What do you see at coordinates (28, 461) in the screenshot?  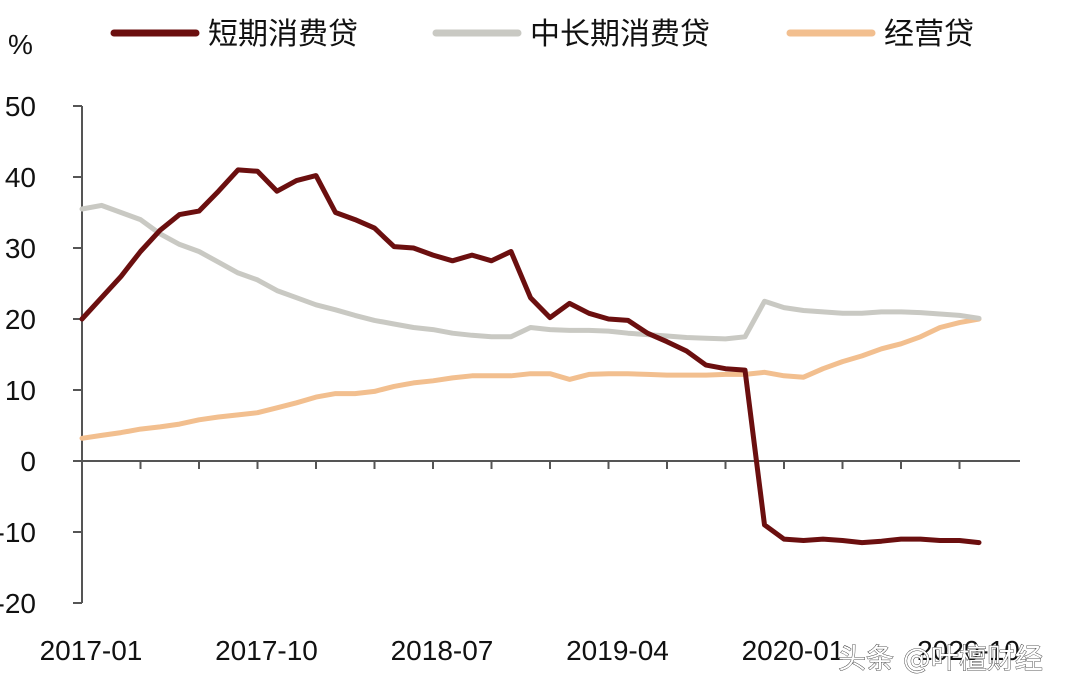 I see `y-tick-label: 0` at bounding box center [28, 461].